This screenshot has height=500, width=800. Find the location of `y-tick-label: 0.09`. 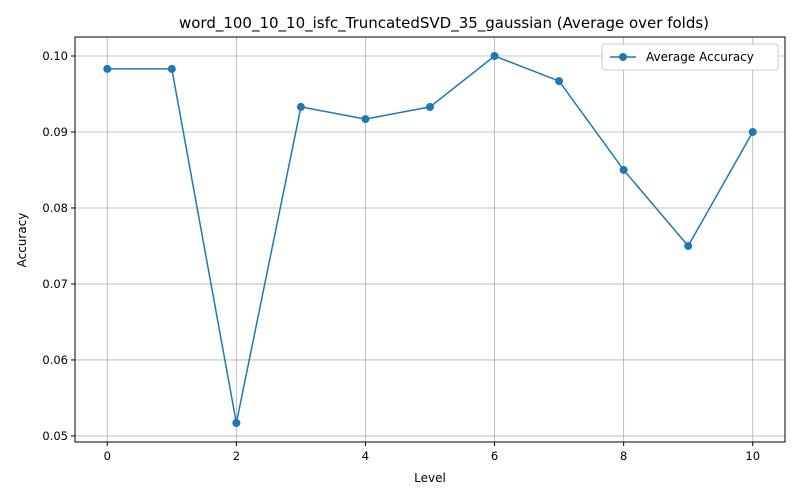

y-tick-label: 0.09 is located at coordinates (55, 132).